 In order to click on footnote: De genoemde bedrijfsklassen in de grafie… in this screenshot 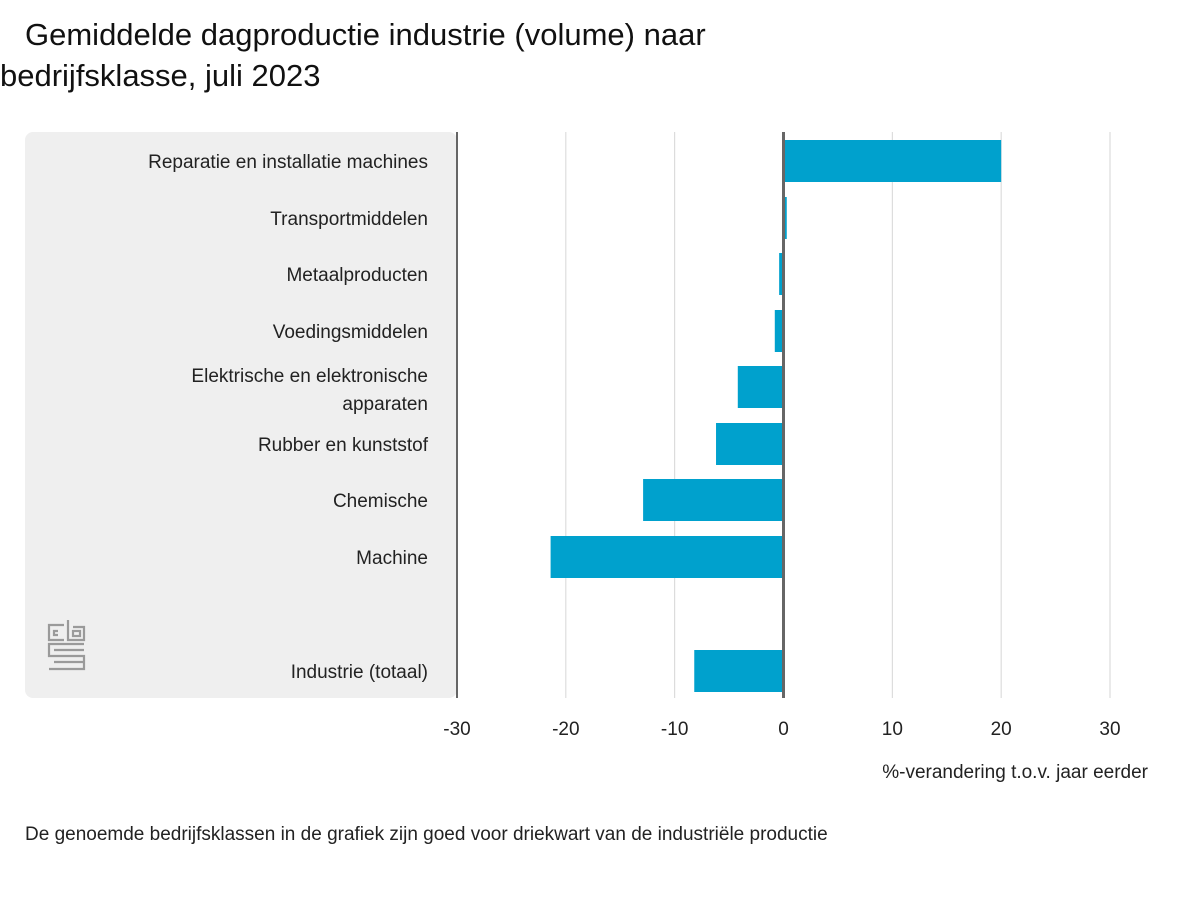, I will do `click(426, 834)`.